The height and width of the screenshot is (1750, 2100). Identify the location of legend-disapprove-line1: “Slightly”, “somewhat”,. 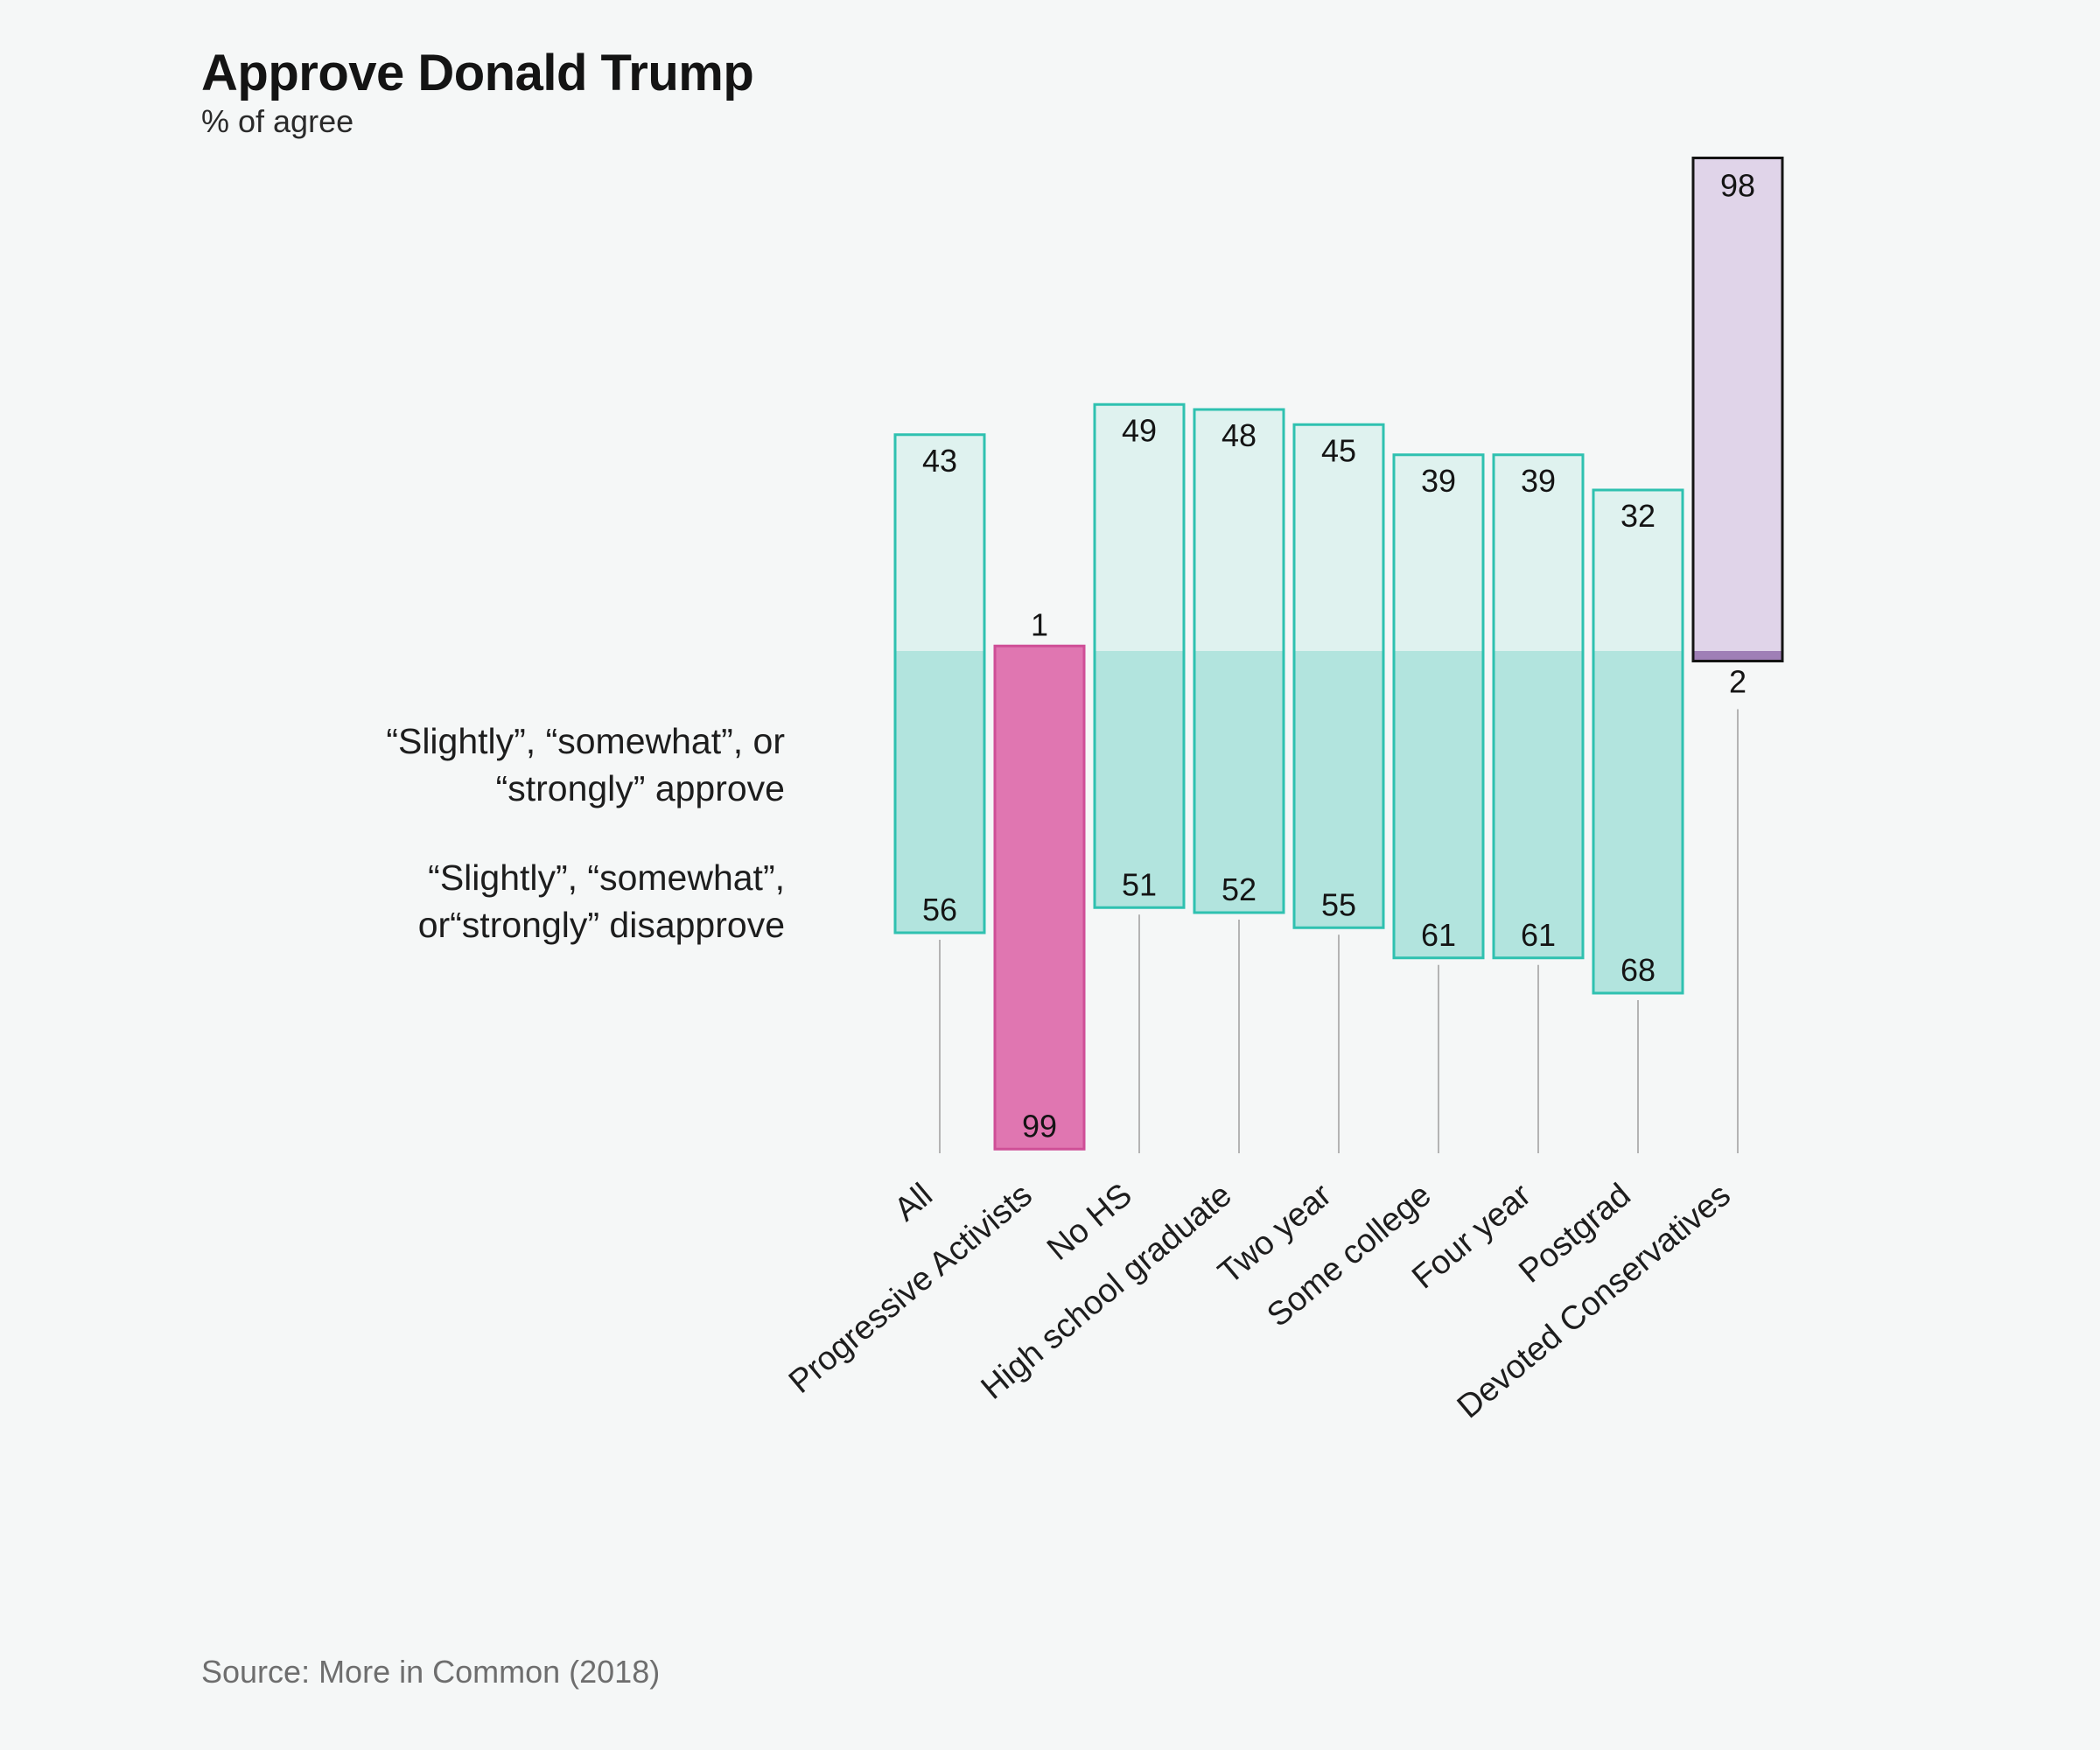
(606, 878).